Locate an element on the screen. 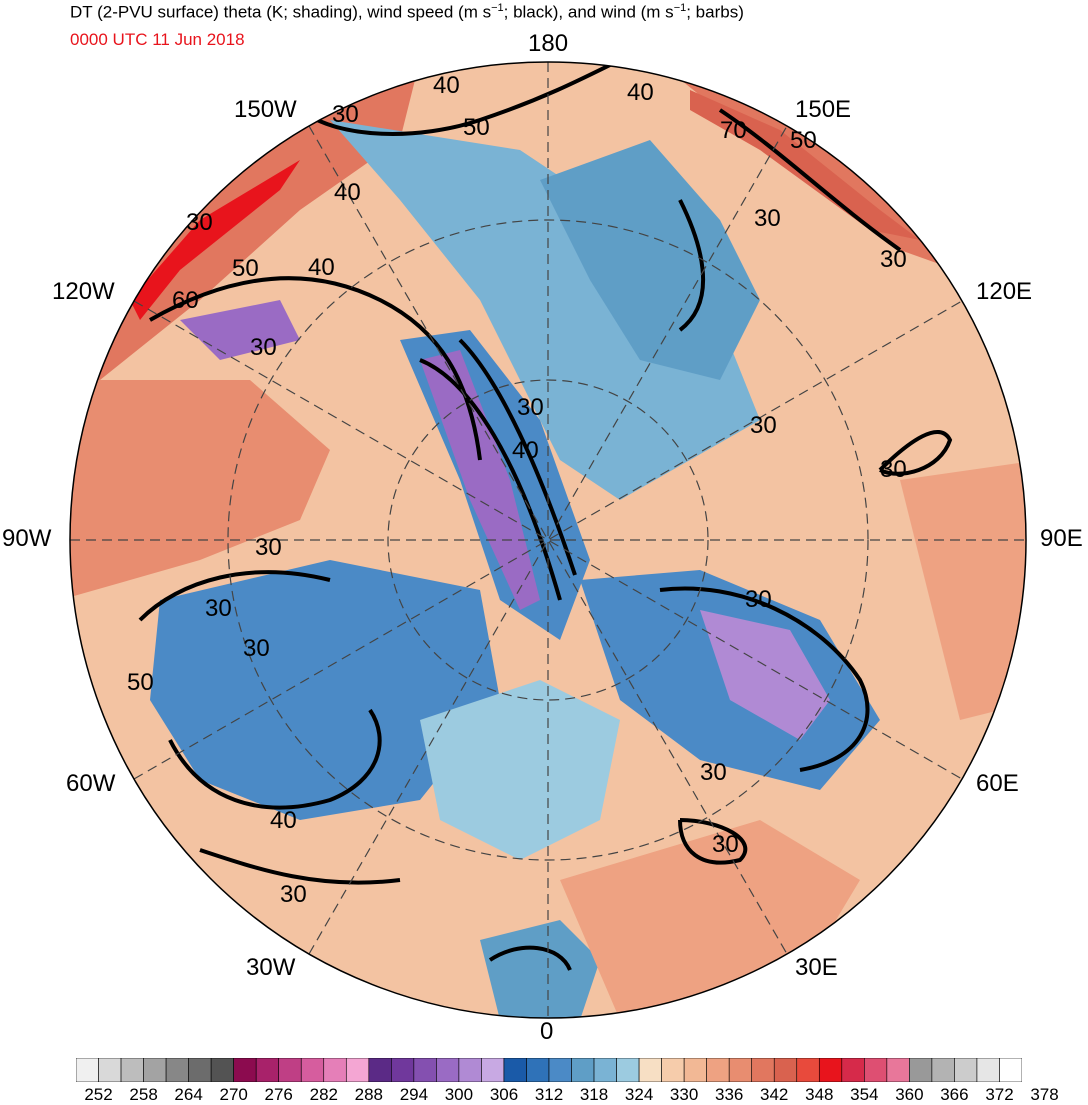 This screenshot has height=1105, width=1088. lon-label-120e: 120E is located at coordinates (1004, 291).